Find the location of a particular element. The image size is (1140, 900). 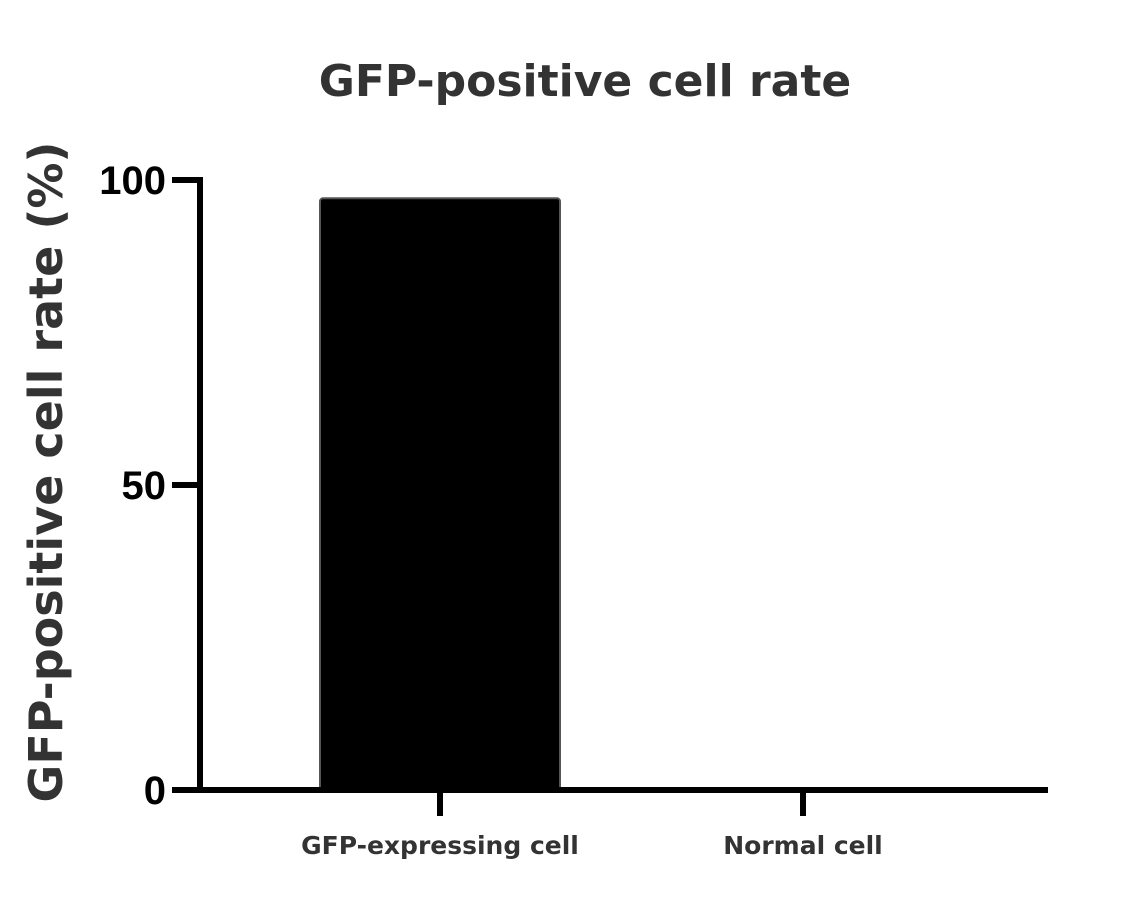

chart-title: GFP-positive cell rate is located at coordinates (585, 81).